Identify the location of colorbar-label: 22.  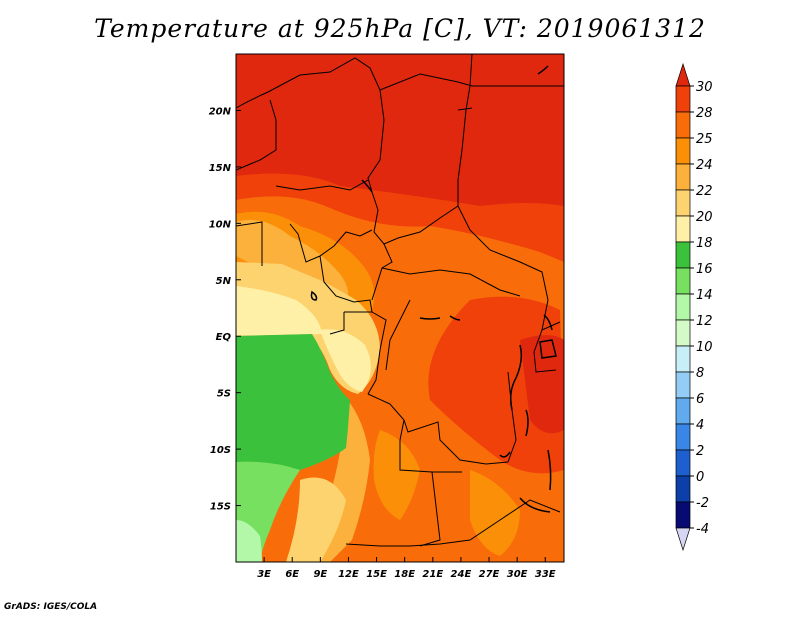
(704, 191).